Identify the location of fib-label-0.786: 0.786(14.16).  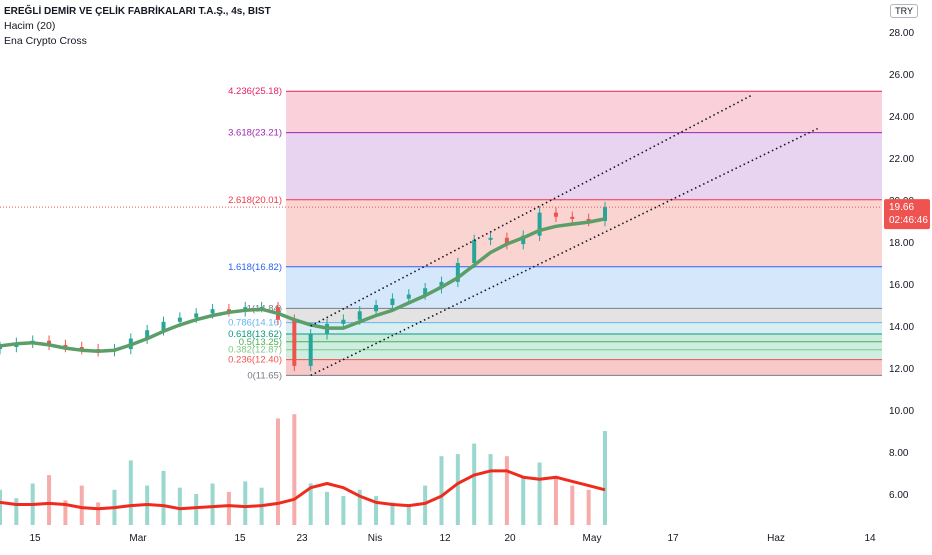
(255, 323).